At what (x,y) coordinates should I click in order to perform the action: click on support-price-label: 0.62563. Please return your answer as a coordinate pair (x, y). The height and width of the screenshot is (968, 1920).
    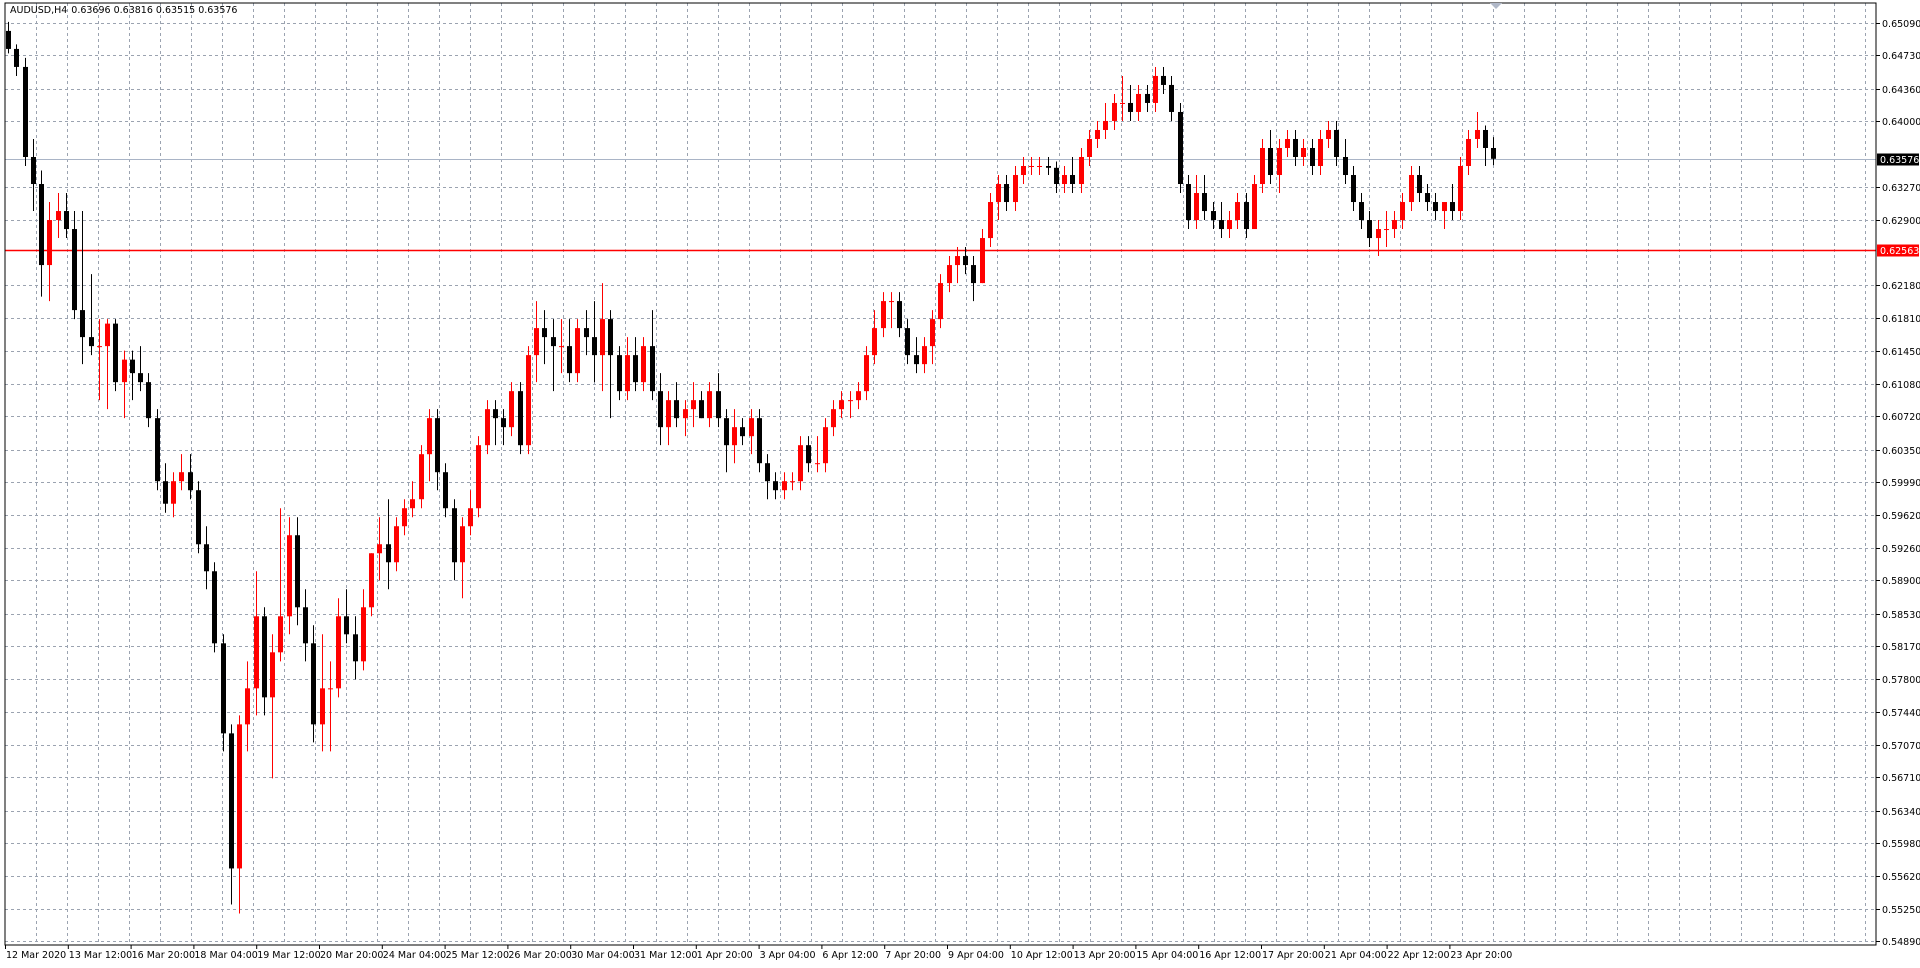
    Looking at the image, I should click on (1899, 251).